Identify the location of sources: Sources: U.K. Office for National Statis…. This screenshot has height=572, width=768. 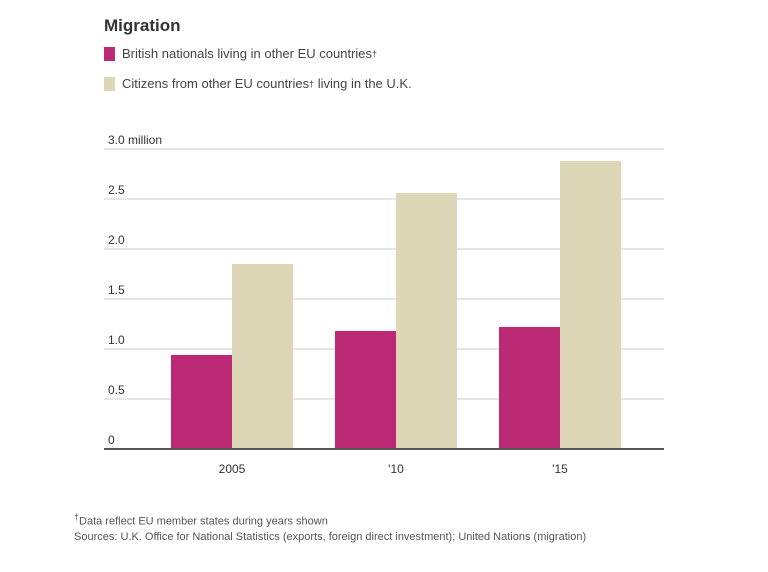
(330, 537).